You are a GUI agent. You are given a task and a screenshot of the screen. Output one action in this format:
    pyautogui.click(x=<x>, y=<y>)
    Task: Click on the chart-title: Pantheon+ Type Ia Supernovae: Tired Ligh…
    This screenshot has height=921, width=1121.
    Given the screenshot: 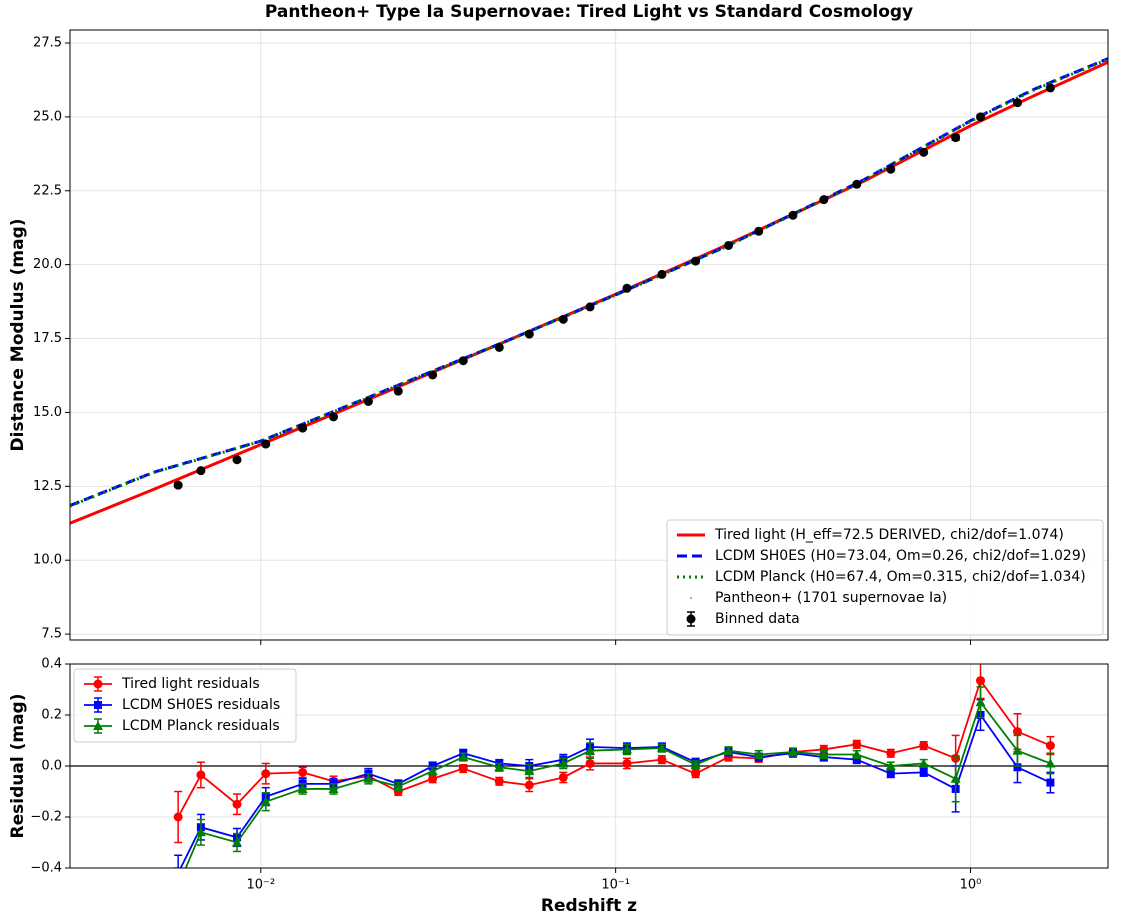 What is the action you would take?
    pyautogui.click(x=589, y=12)
    